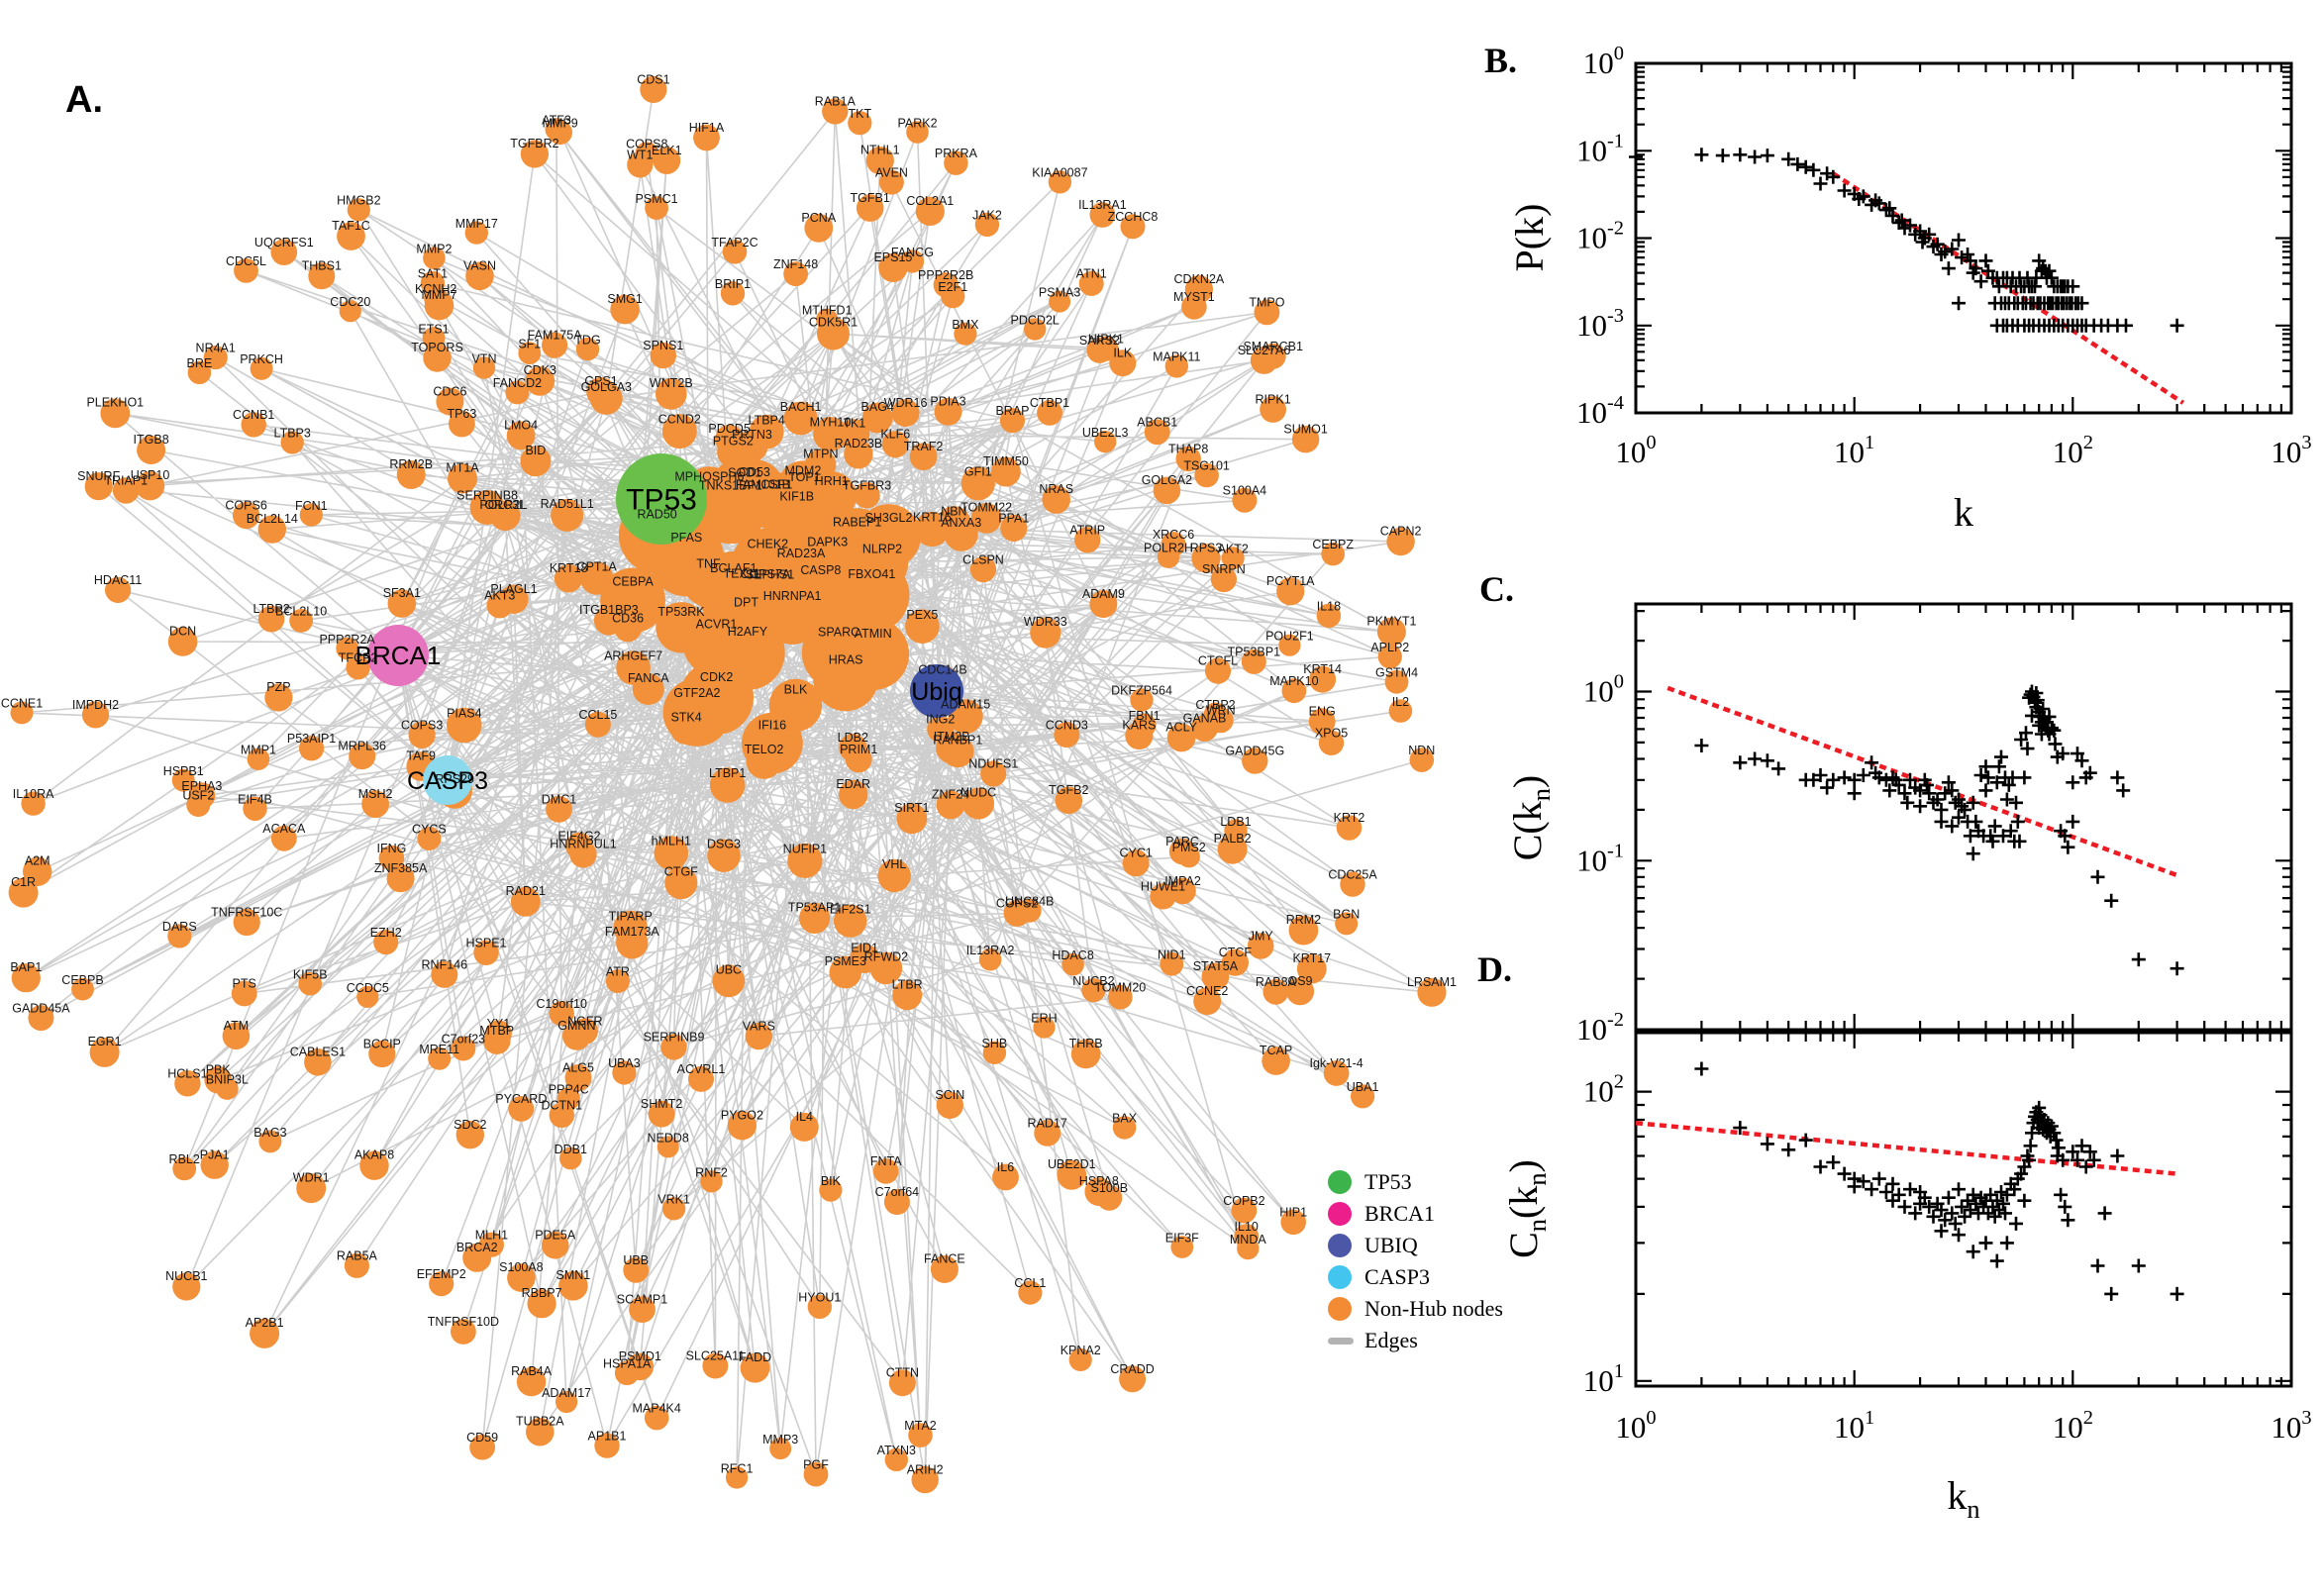 This screenshot has width=2323, height=1596. Describe the element at coordinates (716, 1356) in the screenshot. I see `network-node-label: SLC25A11` at that location.